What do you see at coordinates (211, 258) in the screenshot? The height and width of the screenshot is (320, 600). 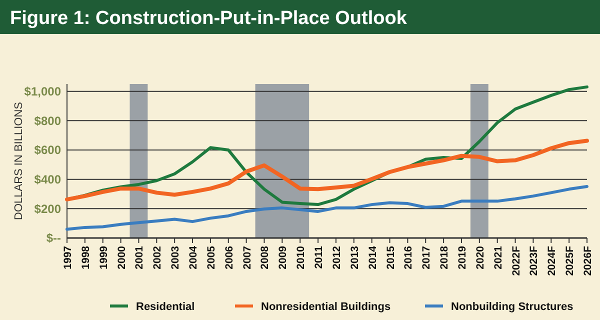 I see `x-tick-label: 2005` at bounding box center [211, 258].